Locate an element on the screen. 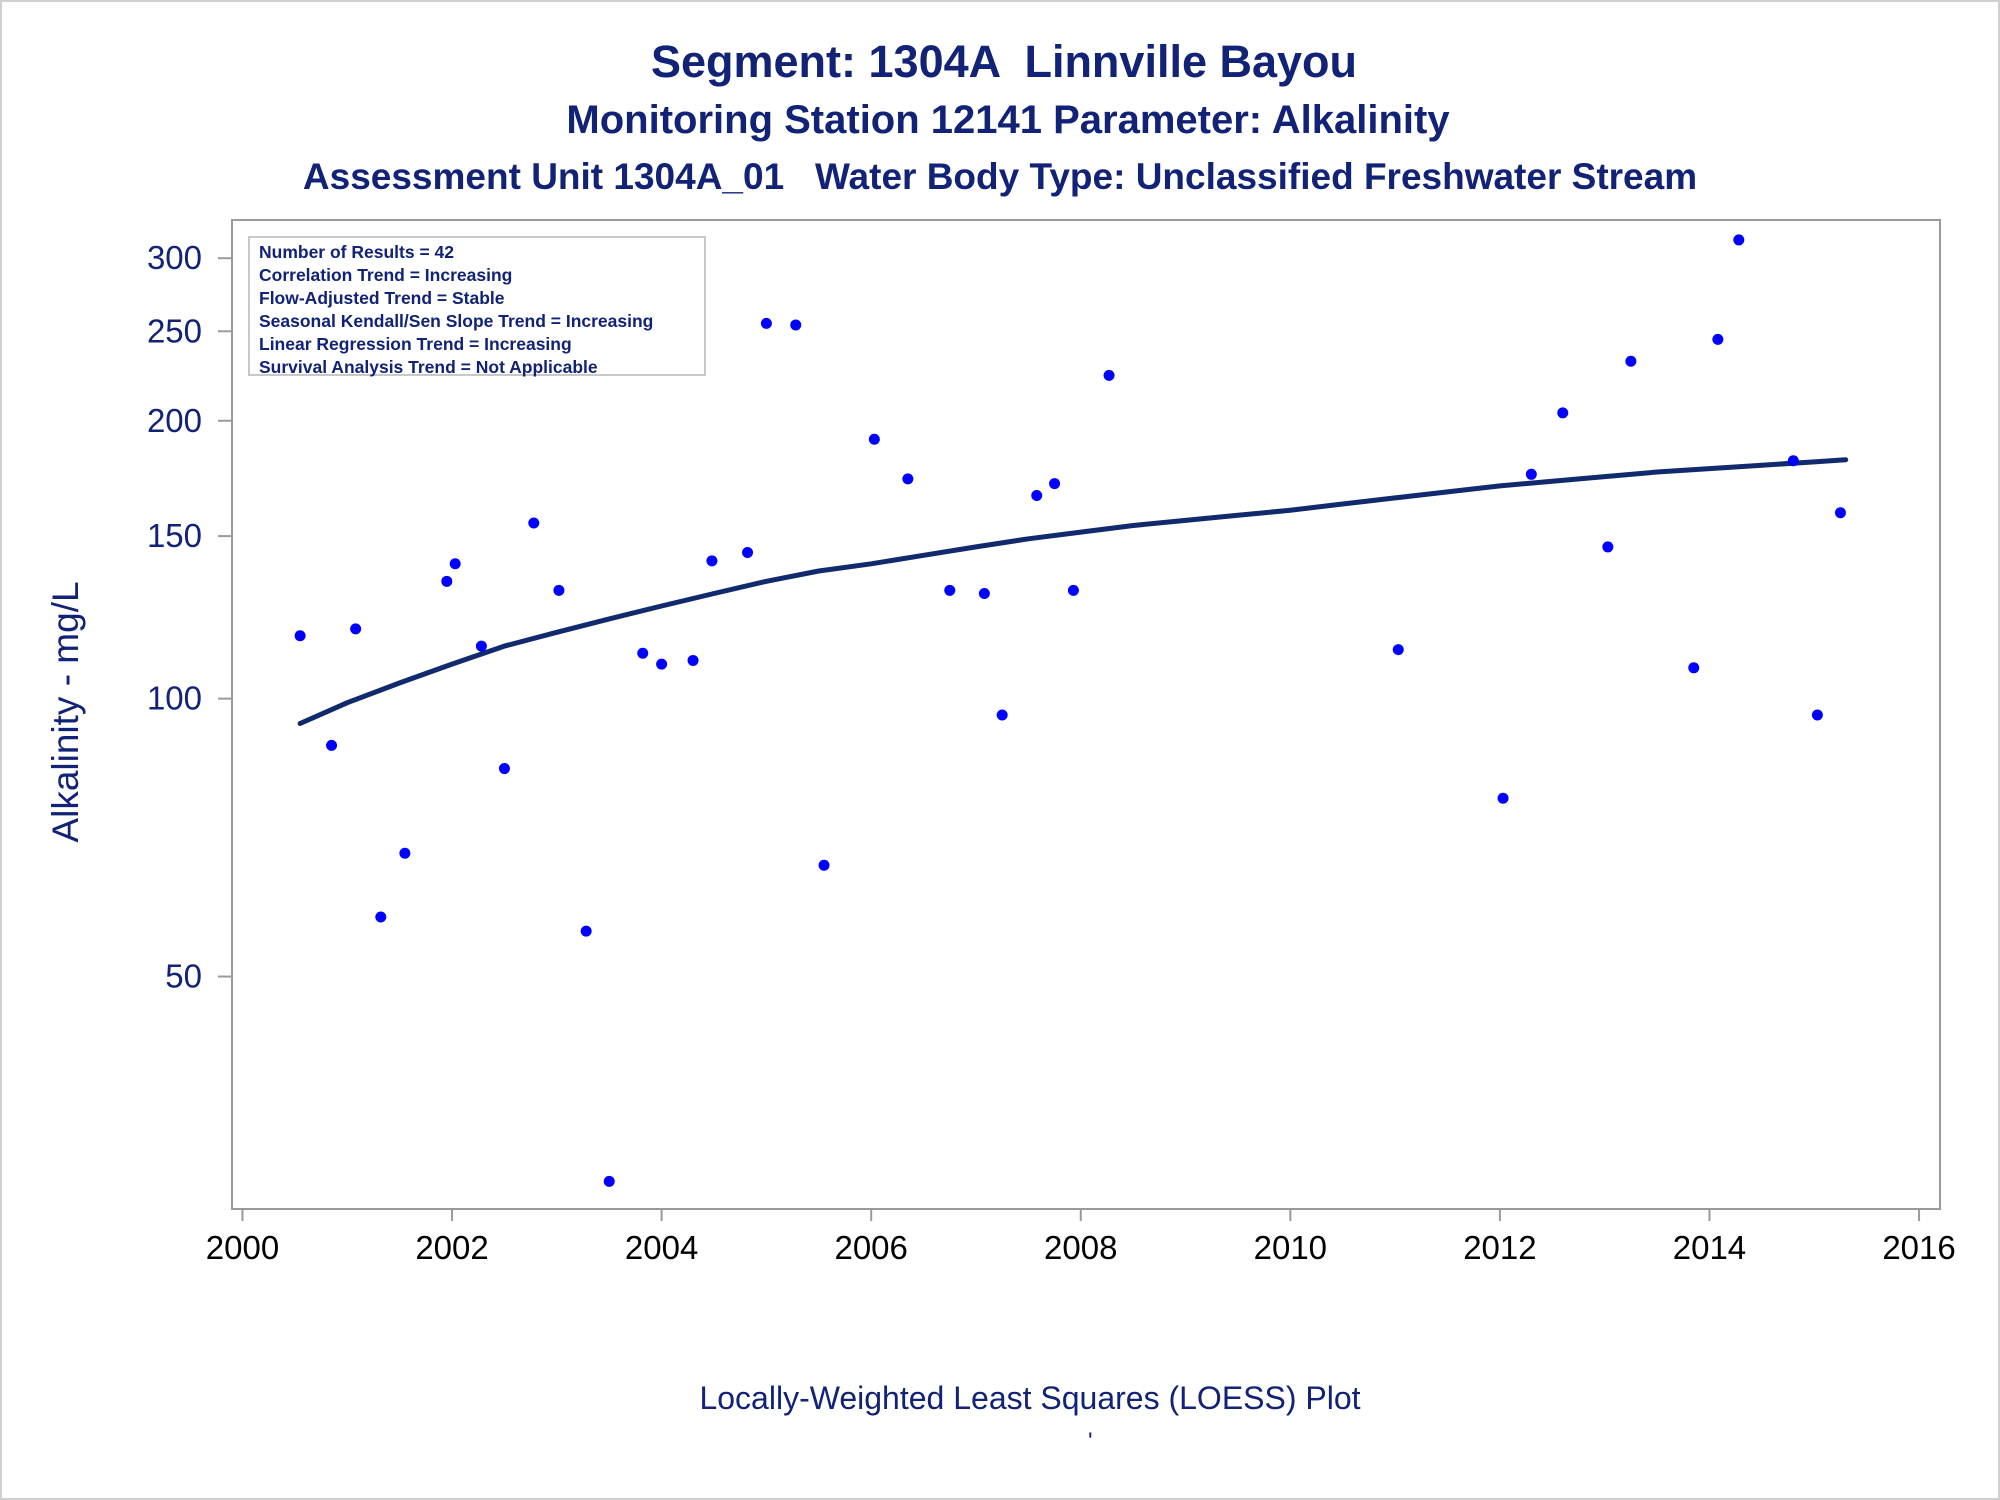 This screenshot has height=1500, width=2000. y-tick-label: 150 is located at coordinates (174, 535).